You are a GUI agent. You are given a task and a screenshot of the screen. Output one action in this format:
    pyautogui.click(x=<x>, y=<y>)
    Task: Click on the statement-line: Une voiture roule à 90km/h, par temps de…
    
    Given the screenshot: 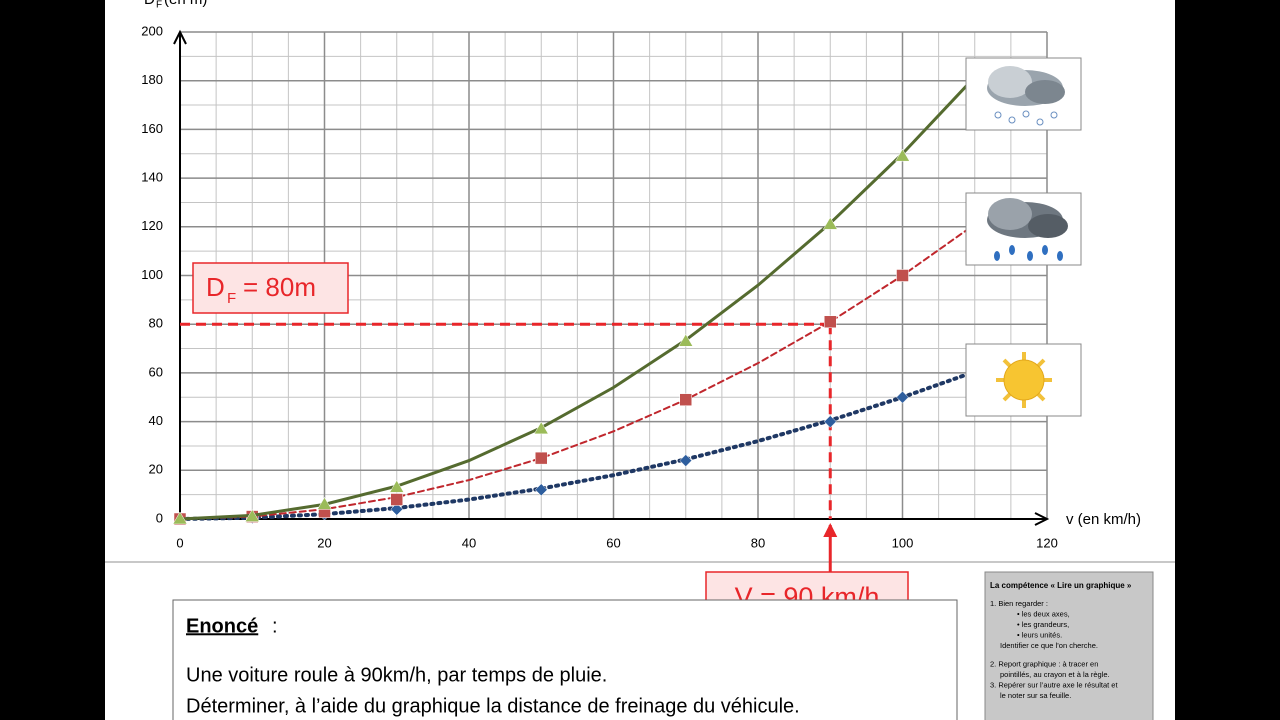 What is the action you would take?
    pyautogui.click(x=396, y=675)
    